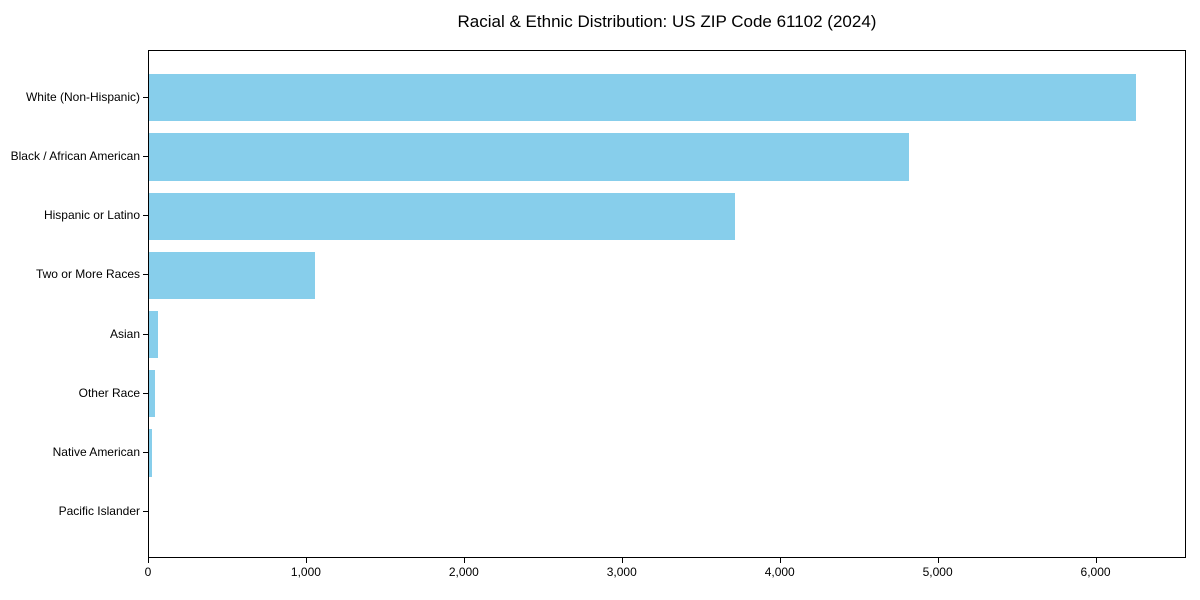 This screenshot has height=600, width=1200. What do you see at coordinates (779, 572) in the screenshot?
I see `x-tick-label: 4,000` at bounding box center [779, 572].